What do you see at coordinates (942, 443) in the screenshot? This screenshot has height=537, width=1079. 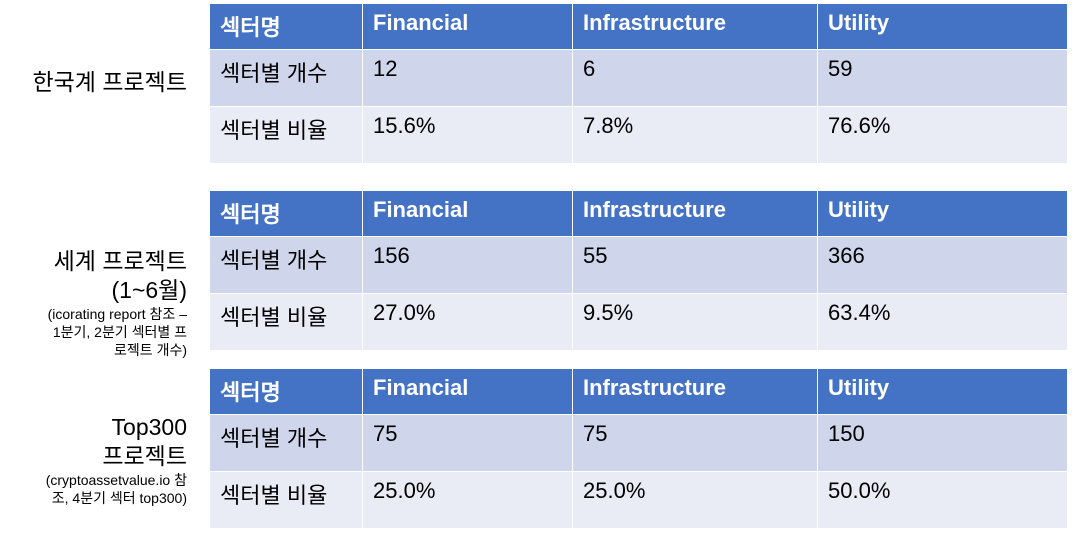 I see `cell: 150` at bounding box center [942, 443].